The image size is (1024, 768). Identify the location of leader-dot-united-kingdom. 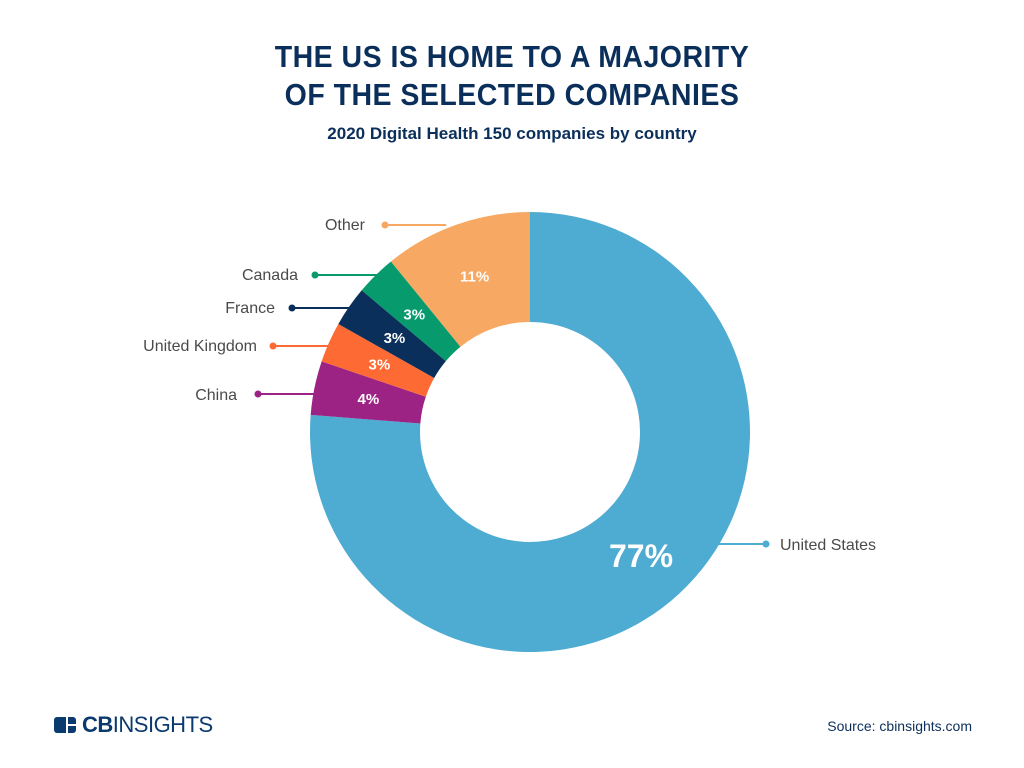
(273, 346).